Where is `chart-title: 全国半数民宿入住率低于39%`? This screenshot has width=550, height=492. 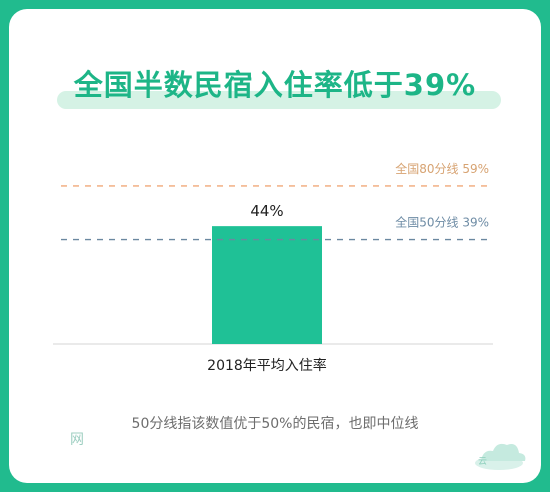 chart-title: 全国半数民宿入住率低于39% is located at coordinates (275, 85).